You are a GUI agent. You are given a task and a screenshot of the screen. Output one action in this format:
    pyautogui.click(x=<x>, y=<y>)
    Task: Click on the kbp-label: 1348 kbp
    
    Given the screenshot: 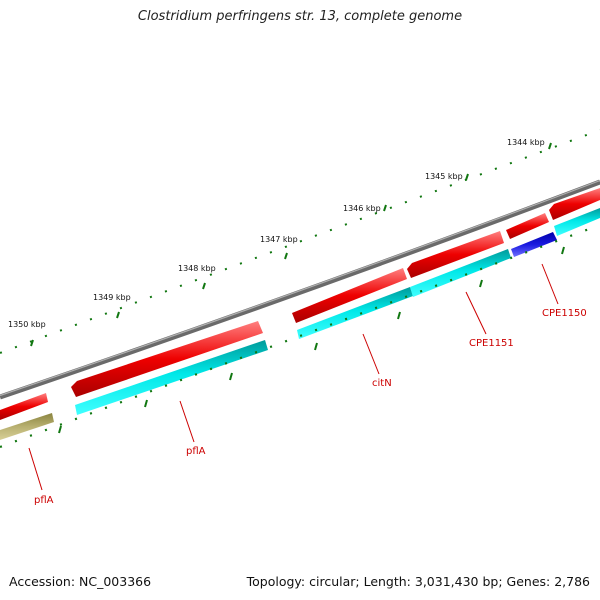 What is the action you would take?
    pyautogui.click(x=197, y=268)
    